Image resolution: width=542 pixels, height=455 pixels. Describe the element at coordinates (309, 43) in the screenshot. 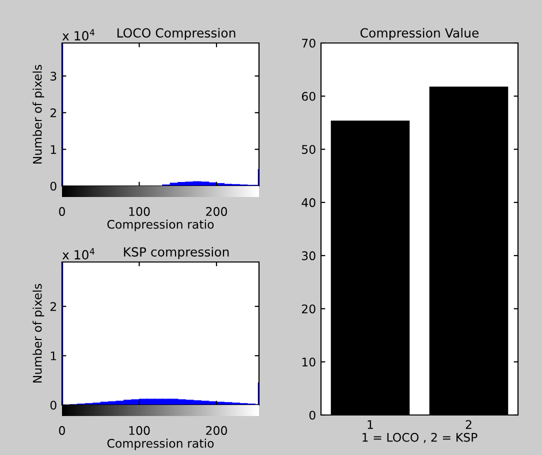

I see `y-tick-label: 70` at that location.